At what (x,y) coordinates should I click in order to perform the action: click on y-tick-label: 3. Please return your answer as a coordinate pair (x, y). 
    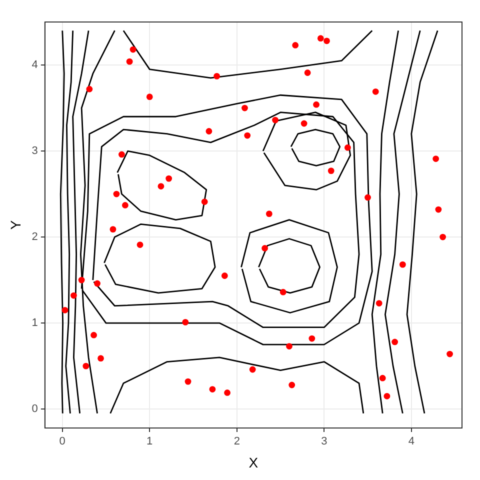
    Looking at the image, I should click on (35, 151).